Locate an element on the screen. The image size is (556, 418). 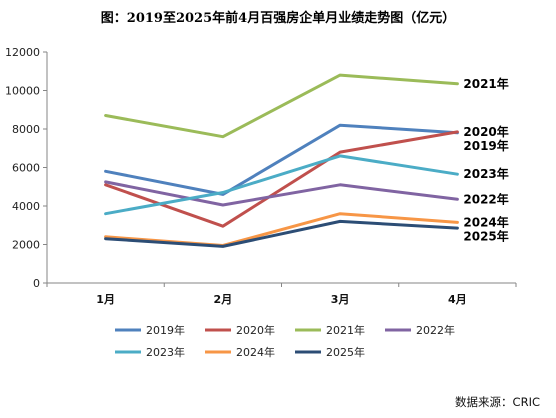
y-tick-label: 12000 is located at coordinates (22, 52).